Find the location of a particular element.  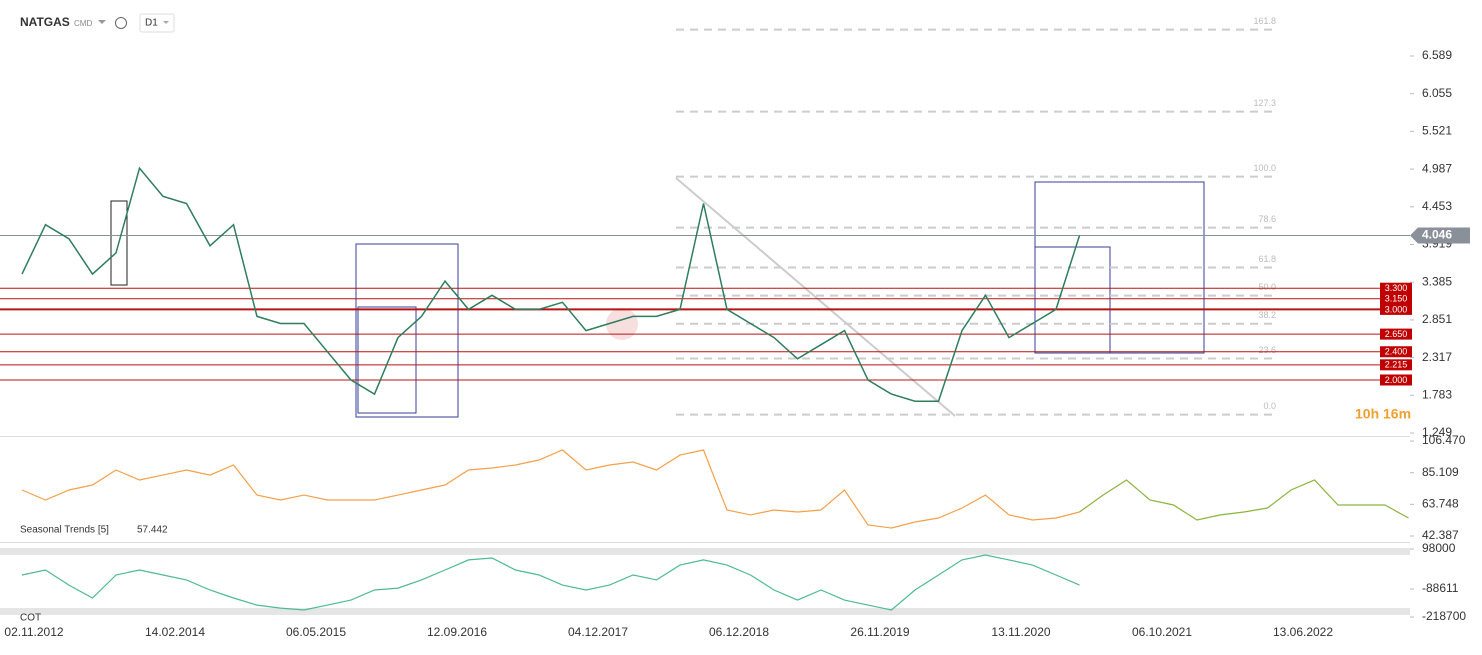

y-tick-label: 2.317 is located at coordinates (1437, 357).